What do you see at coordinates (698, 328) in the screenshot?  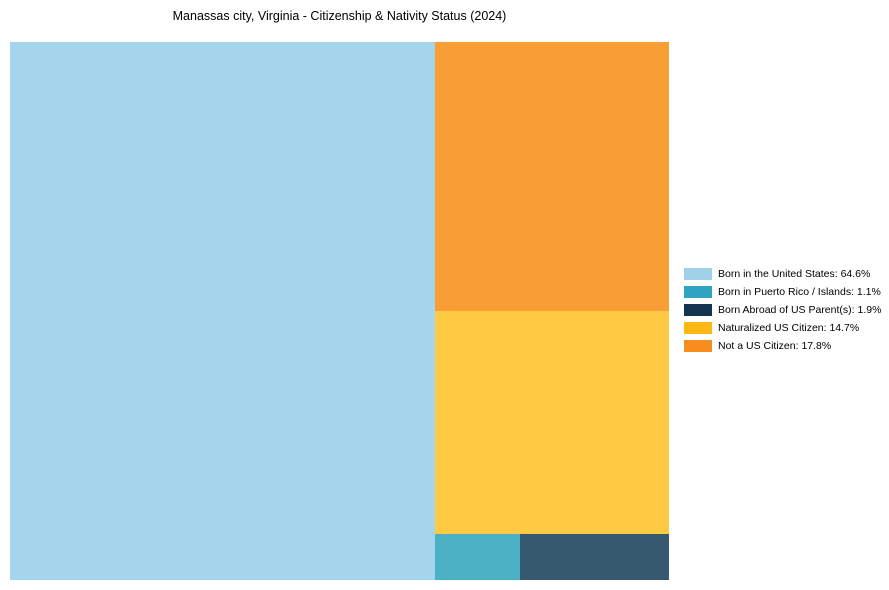 I see `legend-swatch-naturalized-citizen` at bounding box center [698, 328].